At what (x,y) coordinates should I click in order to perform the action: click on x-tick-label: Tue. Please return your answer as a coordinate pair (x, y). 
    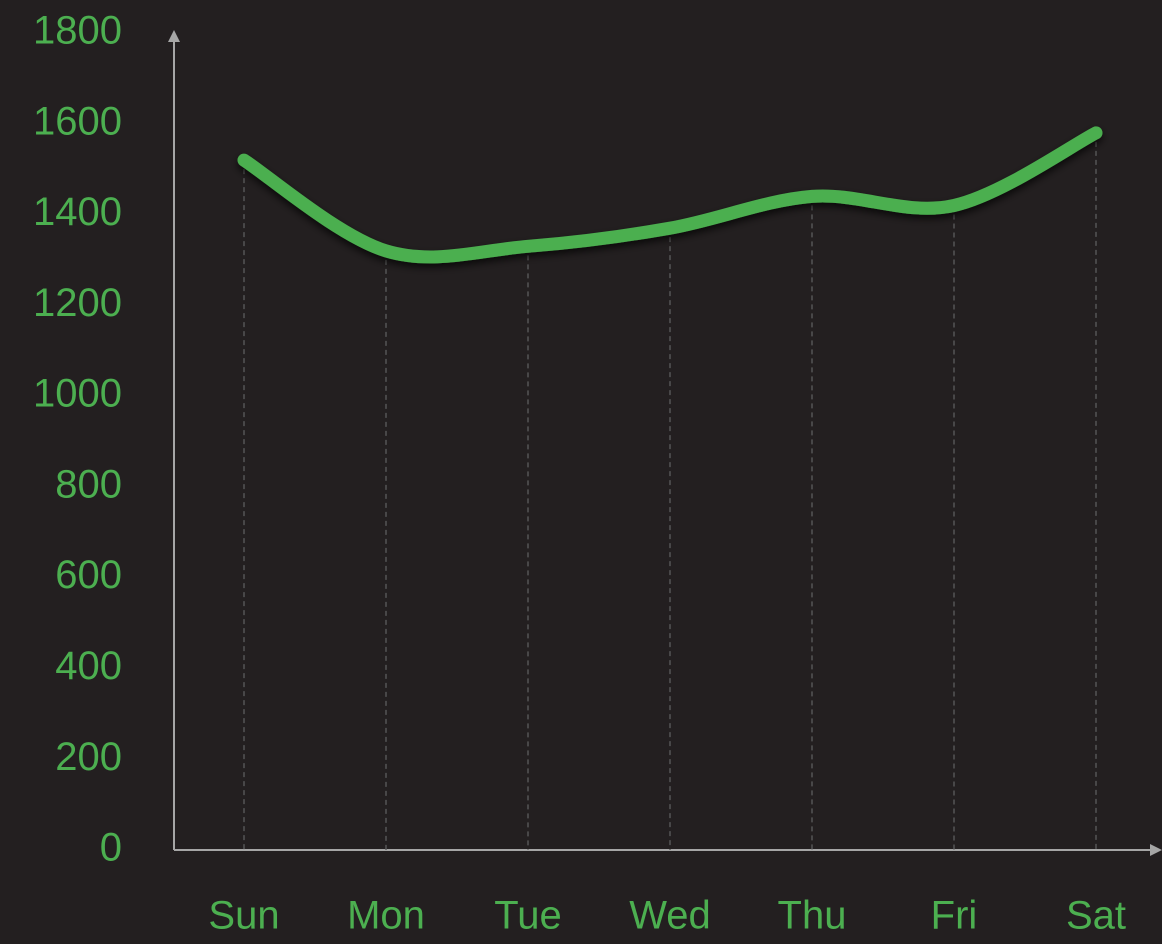
    Looking at the image, I should click on (527, 916).